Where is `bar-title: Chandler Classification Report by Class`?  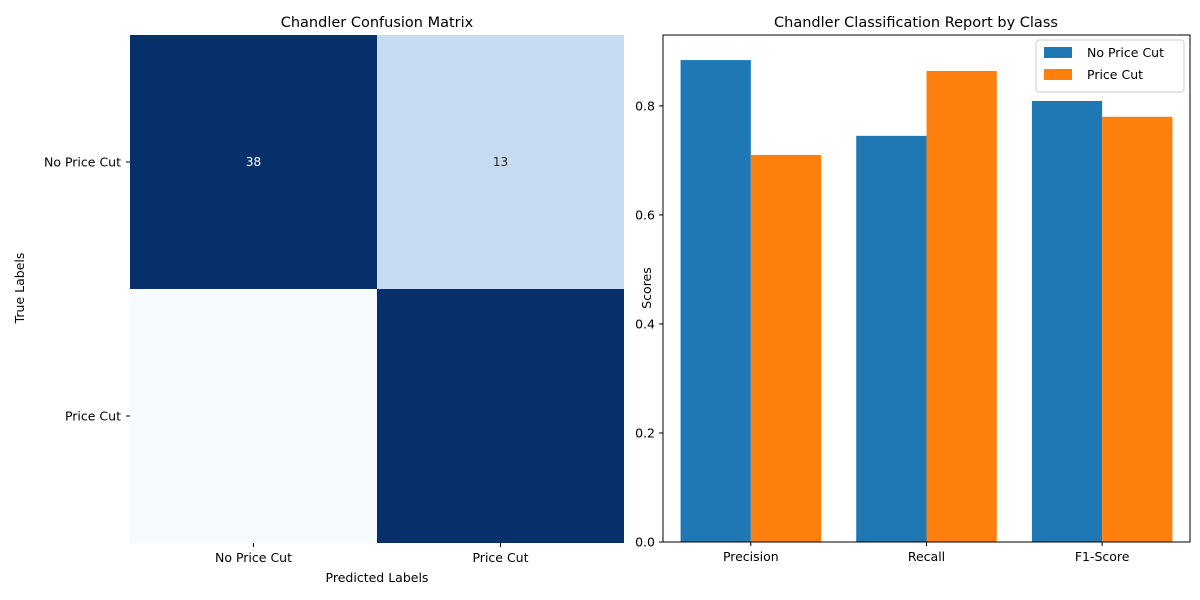
bar-title: Chandler Classification Report by Class is located at coordinates (916, 23).